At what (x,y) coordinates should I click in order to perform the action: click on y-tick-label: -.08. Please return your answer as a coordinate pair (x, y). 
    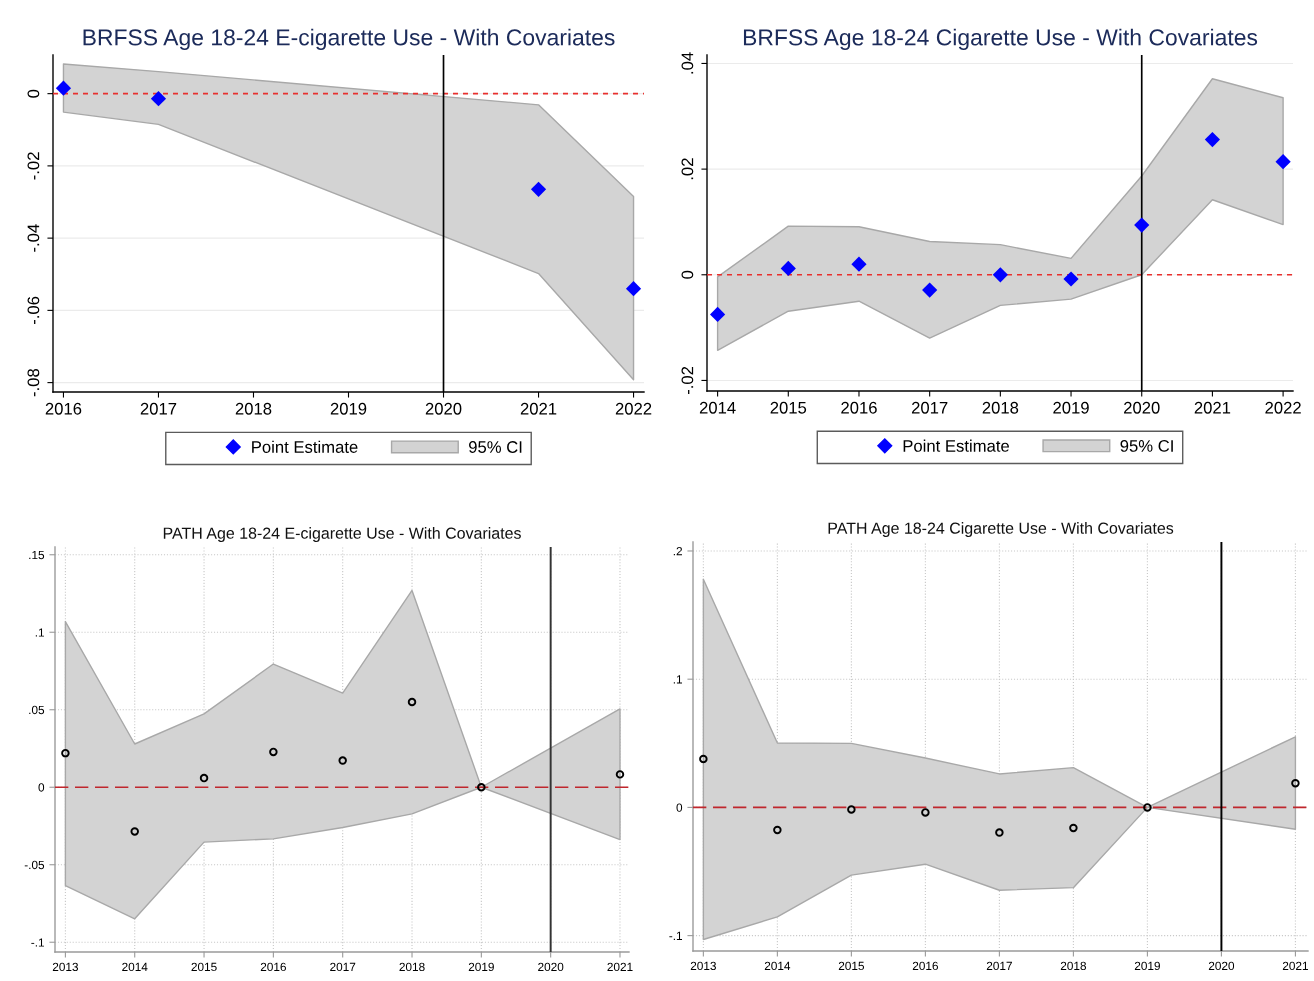
    Looking at the image, I should click on (33, 382).